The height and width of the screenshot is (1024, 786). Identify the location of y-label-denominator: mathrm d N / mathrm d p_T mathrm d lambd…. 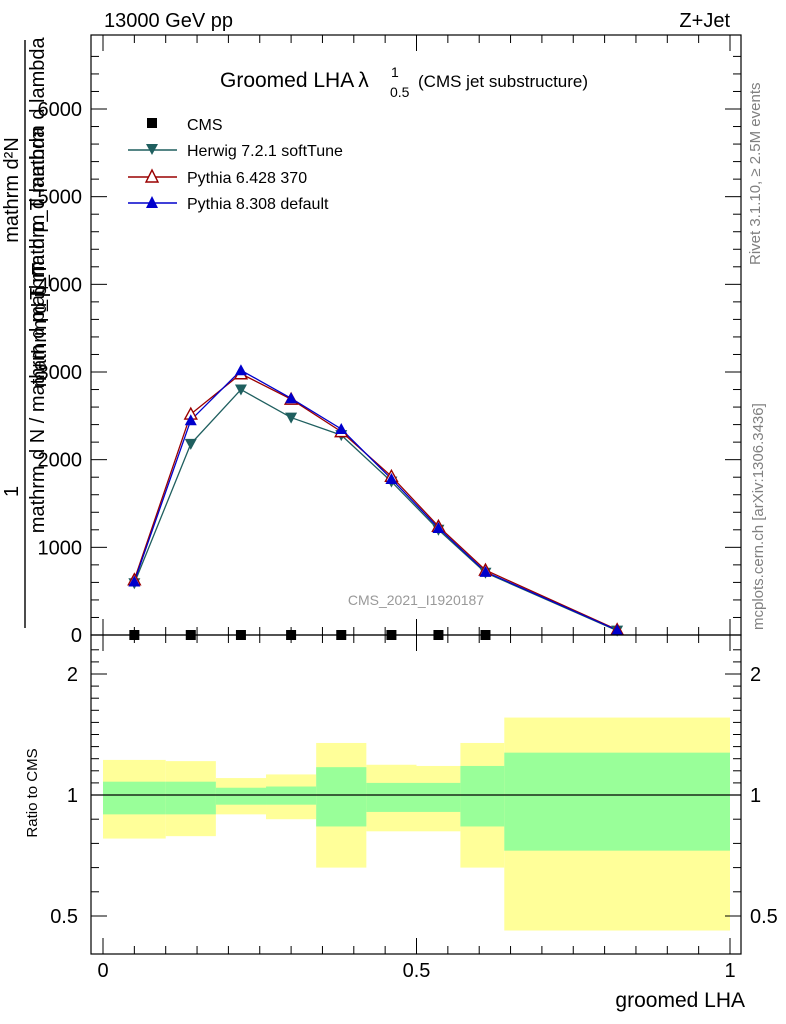
(38, 329).